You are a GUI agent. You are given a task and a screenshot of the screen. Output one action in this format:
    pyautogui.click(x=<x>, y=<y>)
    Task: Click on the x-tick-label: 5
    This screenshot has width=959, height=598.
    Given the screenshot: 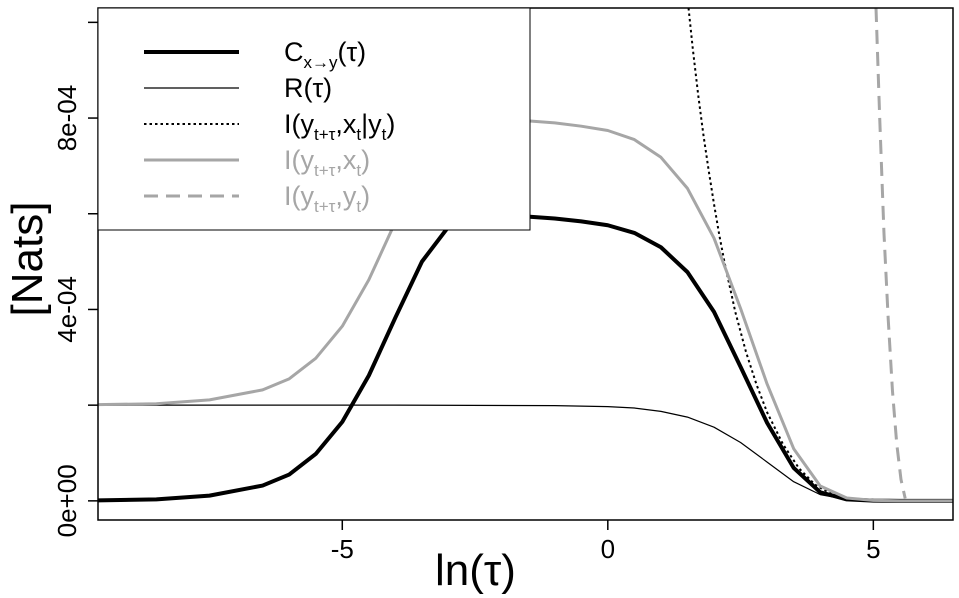 What is the action you would take?
    pyautogui.click(x=873, y=549)
    